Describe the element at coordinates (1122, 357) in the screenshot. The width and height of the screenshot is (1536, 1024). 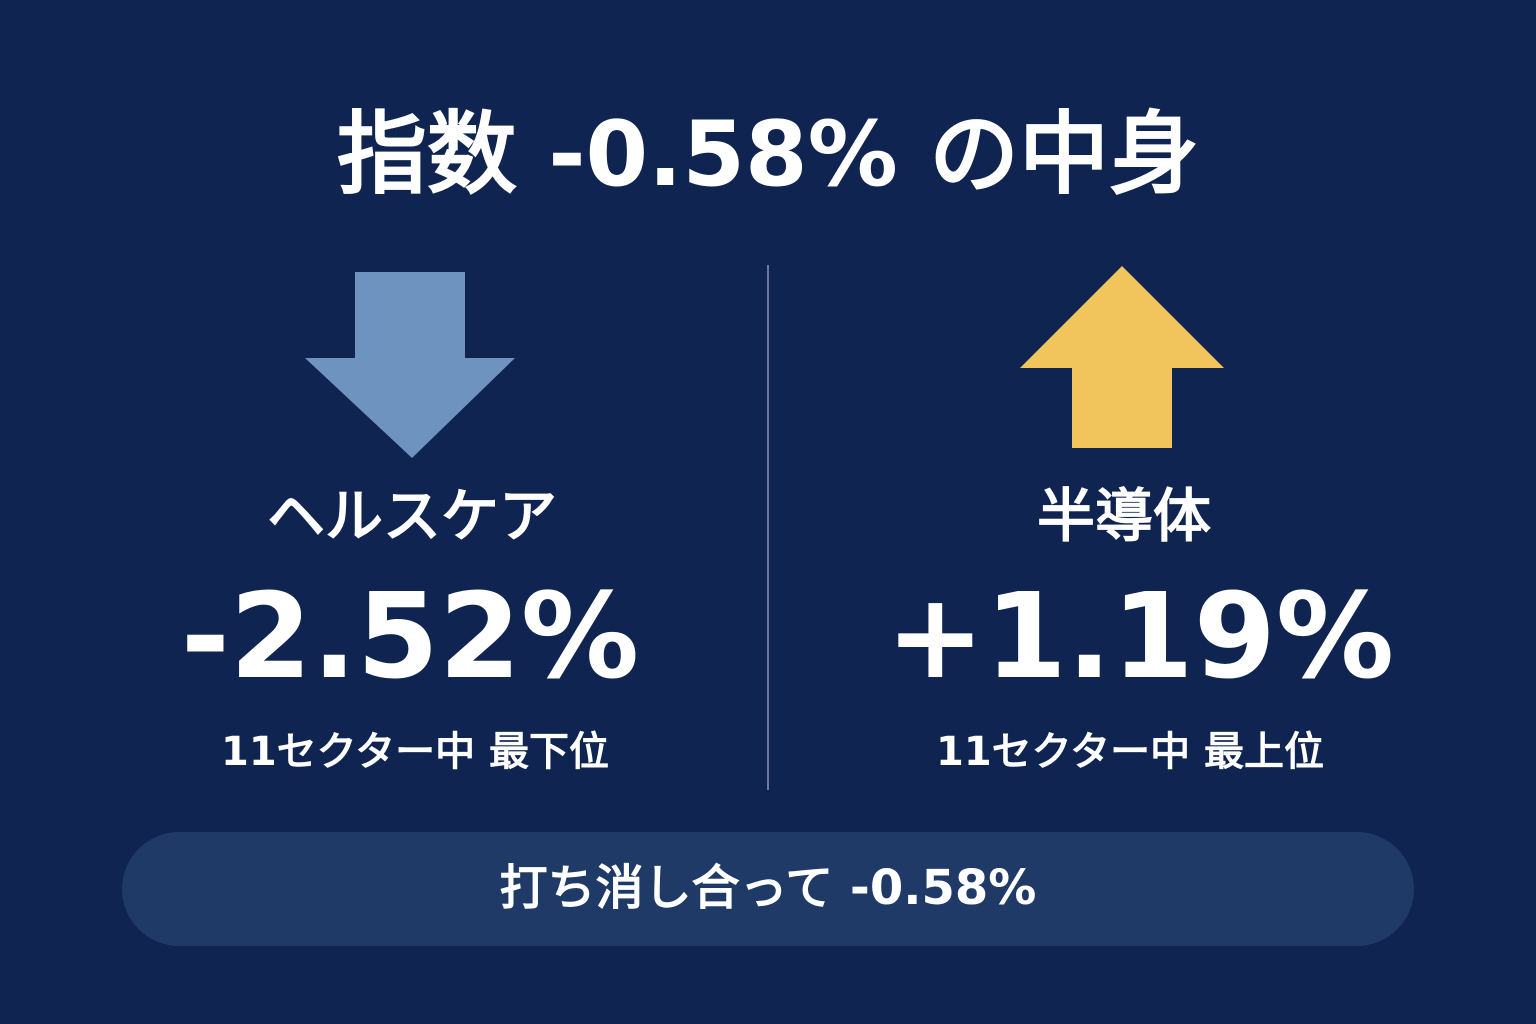
I see `up-arrow` at that location.